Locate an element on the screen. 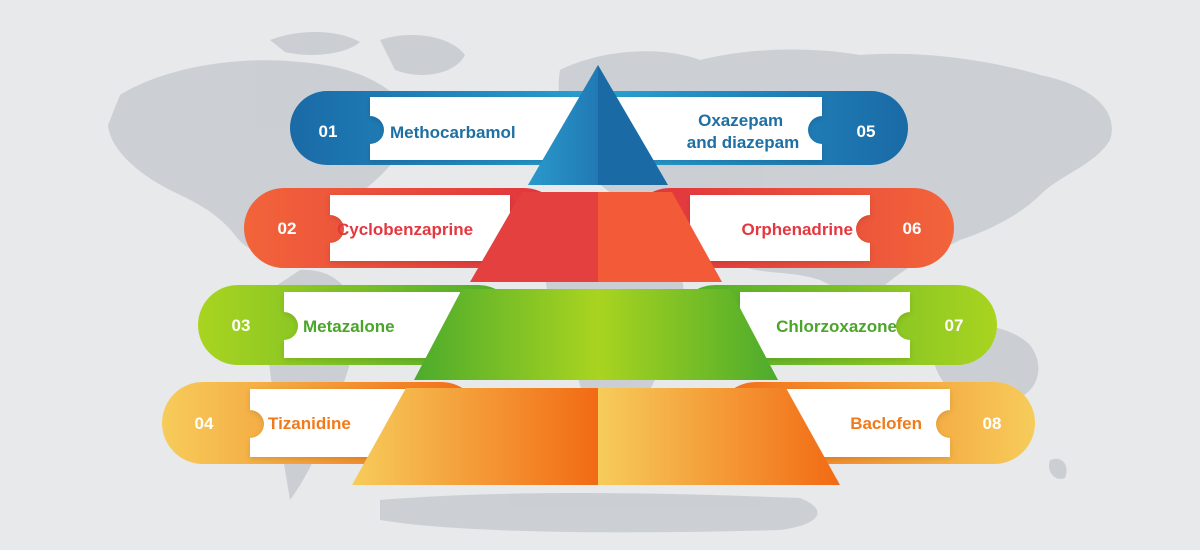  item-number: 07 is located at coordinates (954, 325).